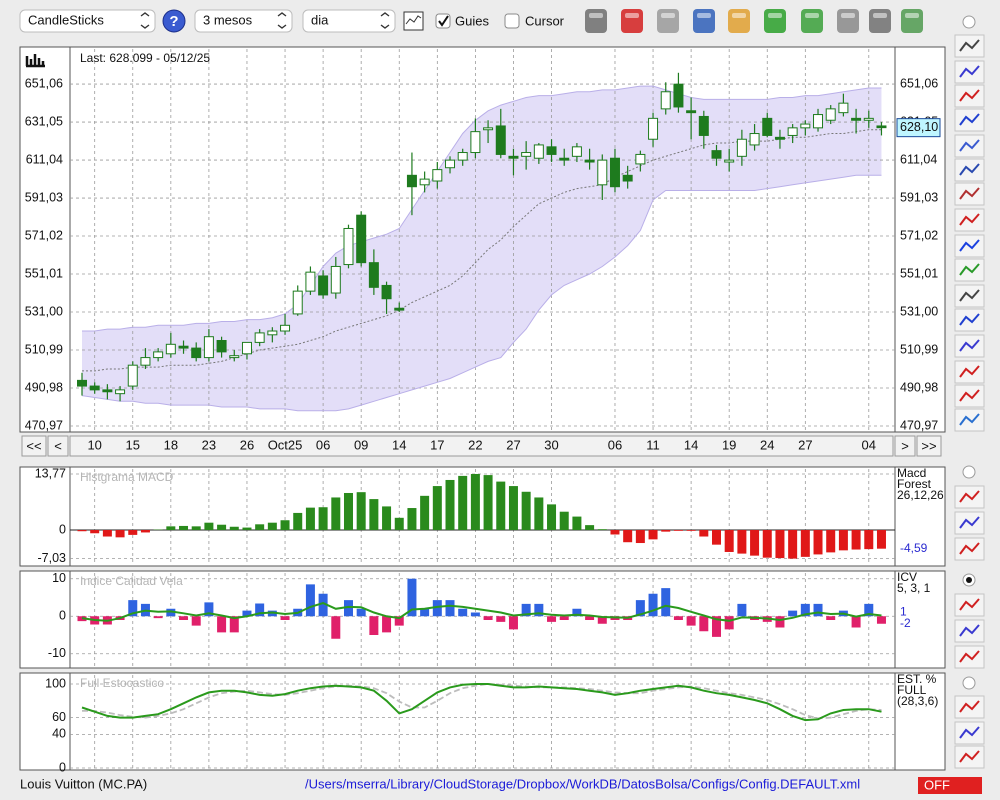 The width and height of the screenshot is (1000, 800). Describe the element at coordinates (739, 21) in the screenshot. I see `open-button` at that location.